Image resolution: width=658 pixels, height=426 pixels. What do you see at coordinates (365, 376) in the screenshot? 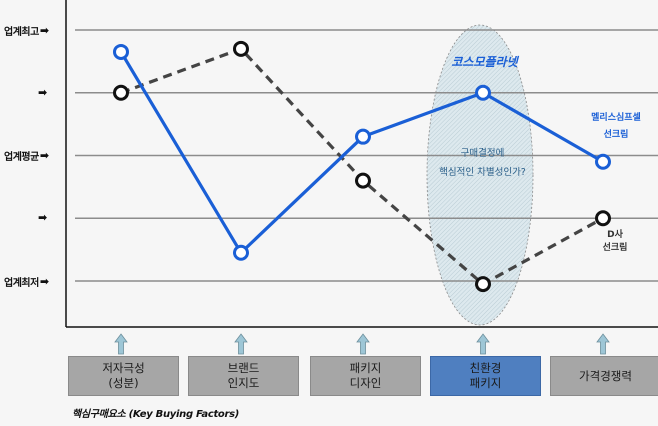
I see `factor-box-package-design: 패키지 디자인` at bounding box center [365, 376].